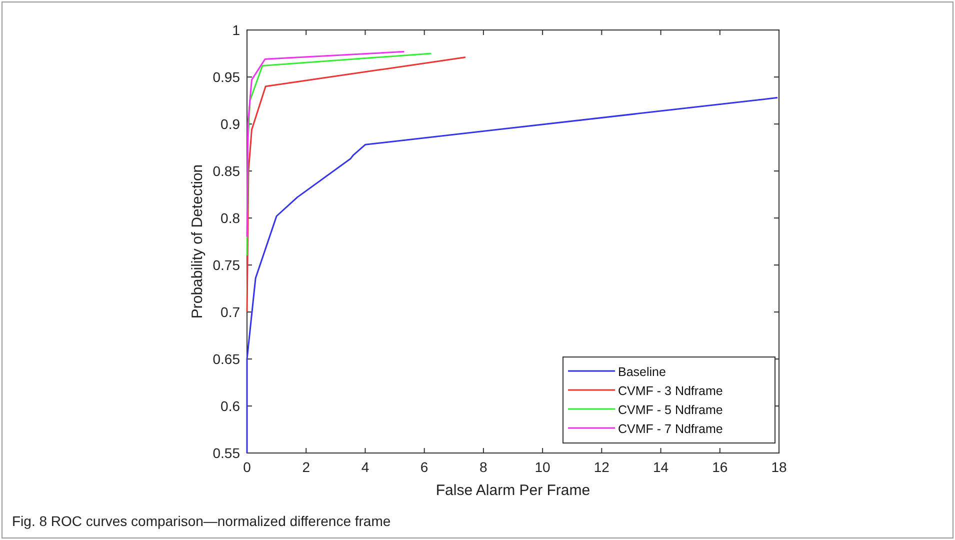 This screenshot has height=540, width=955. What do you see at coordinates (779, 467) in the screenshot?
I see `x-tick-label: 18` at bounding box center [779, 467].